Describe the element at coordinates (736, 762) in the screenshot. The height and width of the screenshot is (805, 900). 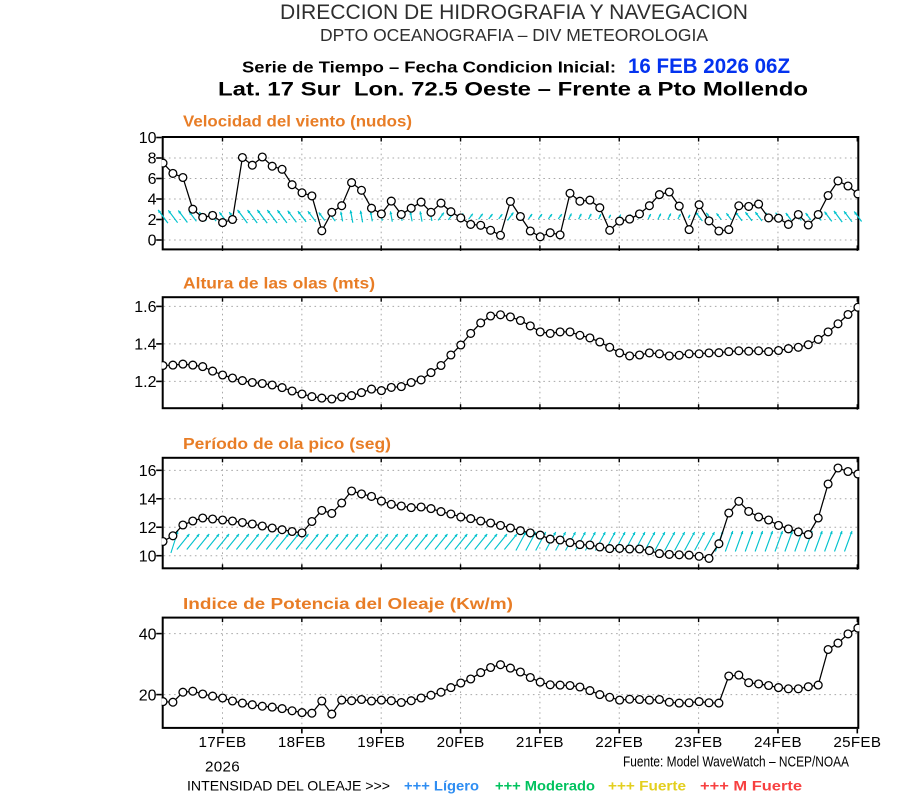
I see `svg-text:Fuente: Model WaveWatch – NCEP: Fuente: Model WaveWatch – NCEP/NOAA` at that location.